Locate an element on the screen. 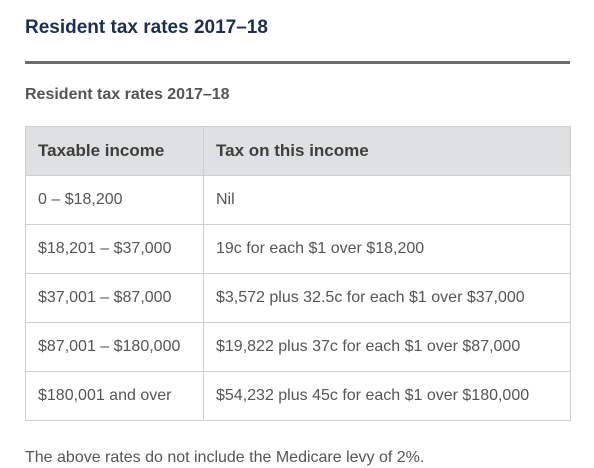  column-header-tax-on-income: Tax on this income is located at coordinates (387, 151).